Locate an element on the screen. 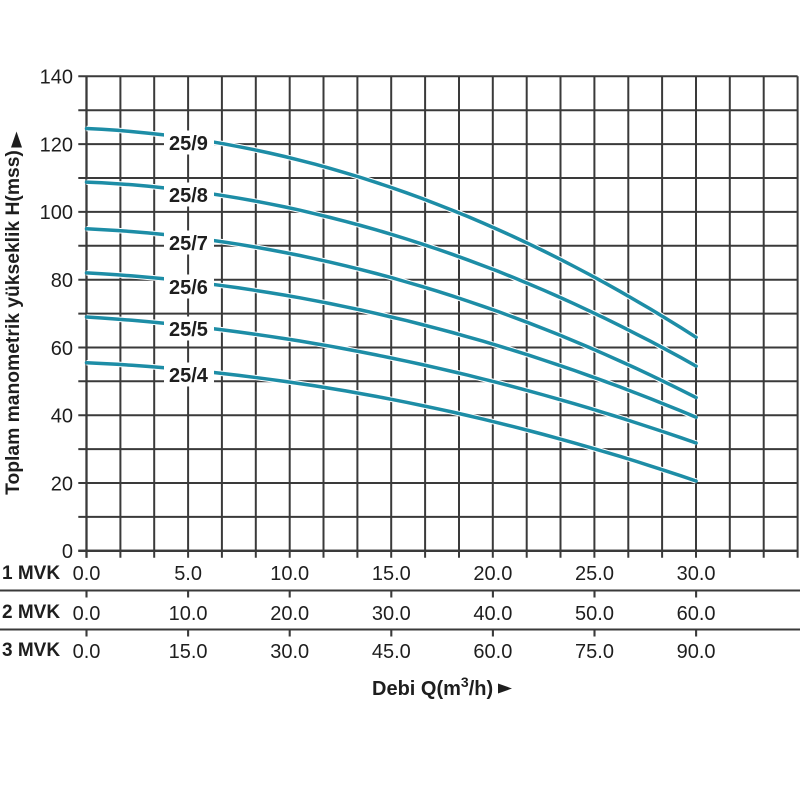 Image resolution: width=800 pixels, height=800 pixels. svg-text: 80 is located at coordinates (62, 281).